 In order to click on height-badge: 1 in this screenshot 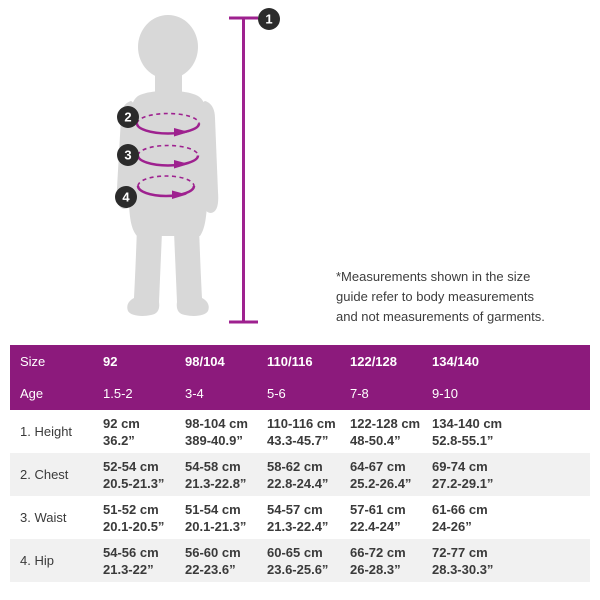, I will do `click(269, 19)`.